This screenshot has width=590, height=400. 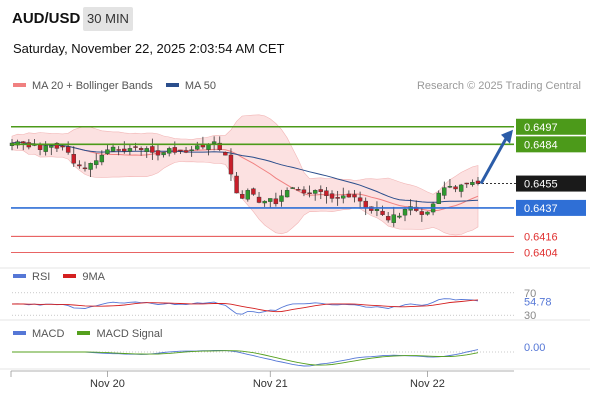 What do you see at coordinates (41, 277) in the screenshot?
I see `legend-label: RSI` at bounding box center [41, 277].